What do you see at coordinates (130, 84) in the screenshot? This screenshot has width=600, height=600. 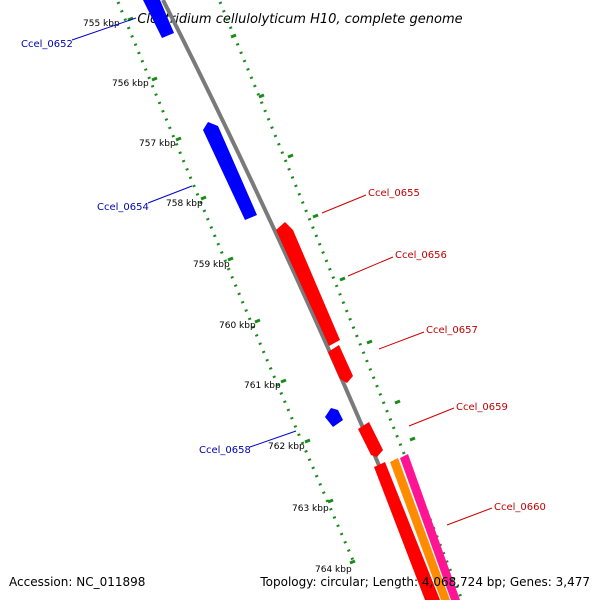 I see `tick-label-756: 756 kbp` at bounding box center [130, 84].